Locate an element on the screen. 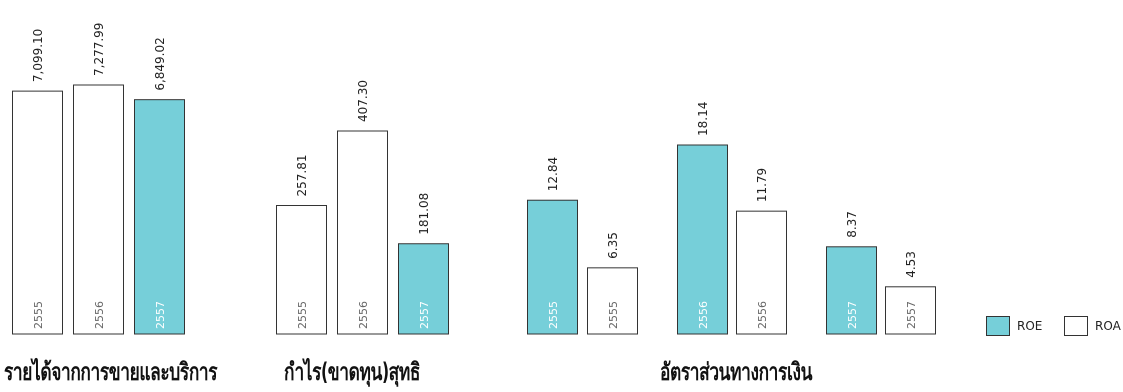  bar-value-label: 7,277.99 is located at coordinates (99, 49).